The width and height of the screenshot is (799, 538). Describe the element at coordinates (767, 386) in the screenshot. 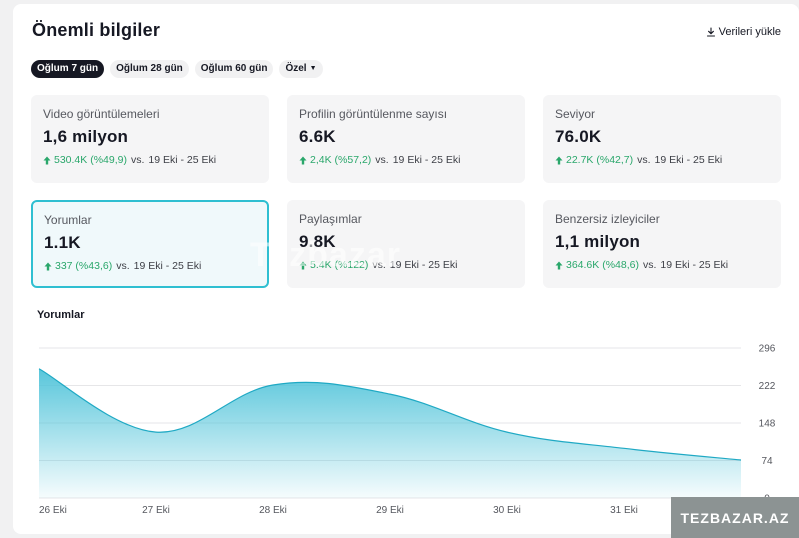

I see `y-tick-label: 222` at that location.